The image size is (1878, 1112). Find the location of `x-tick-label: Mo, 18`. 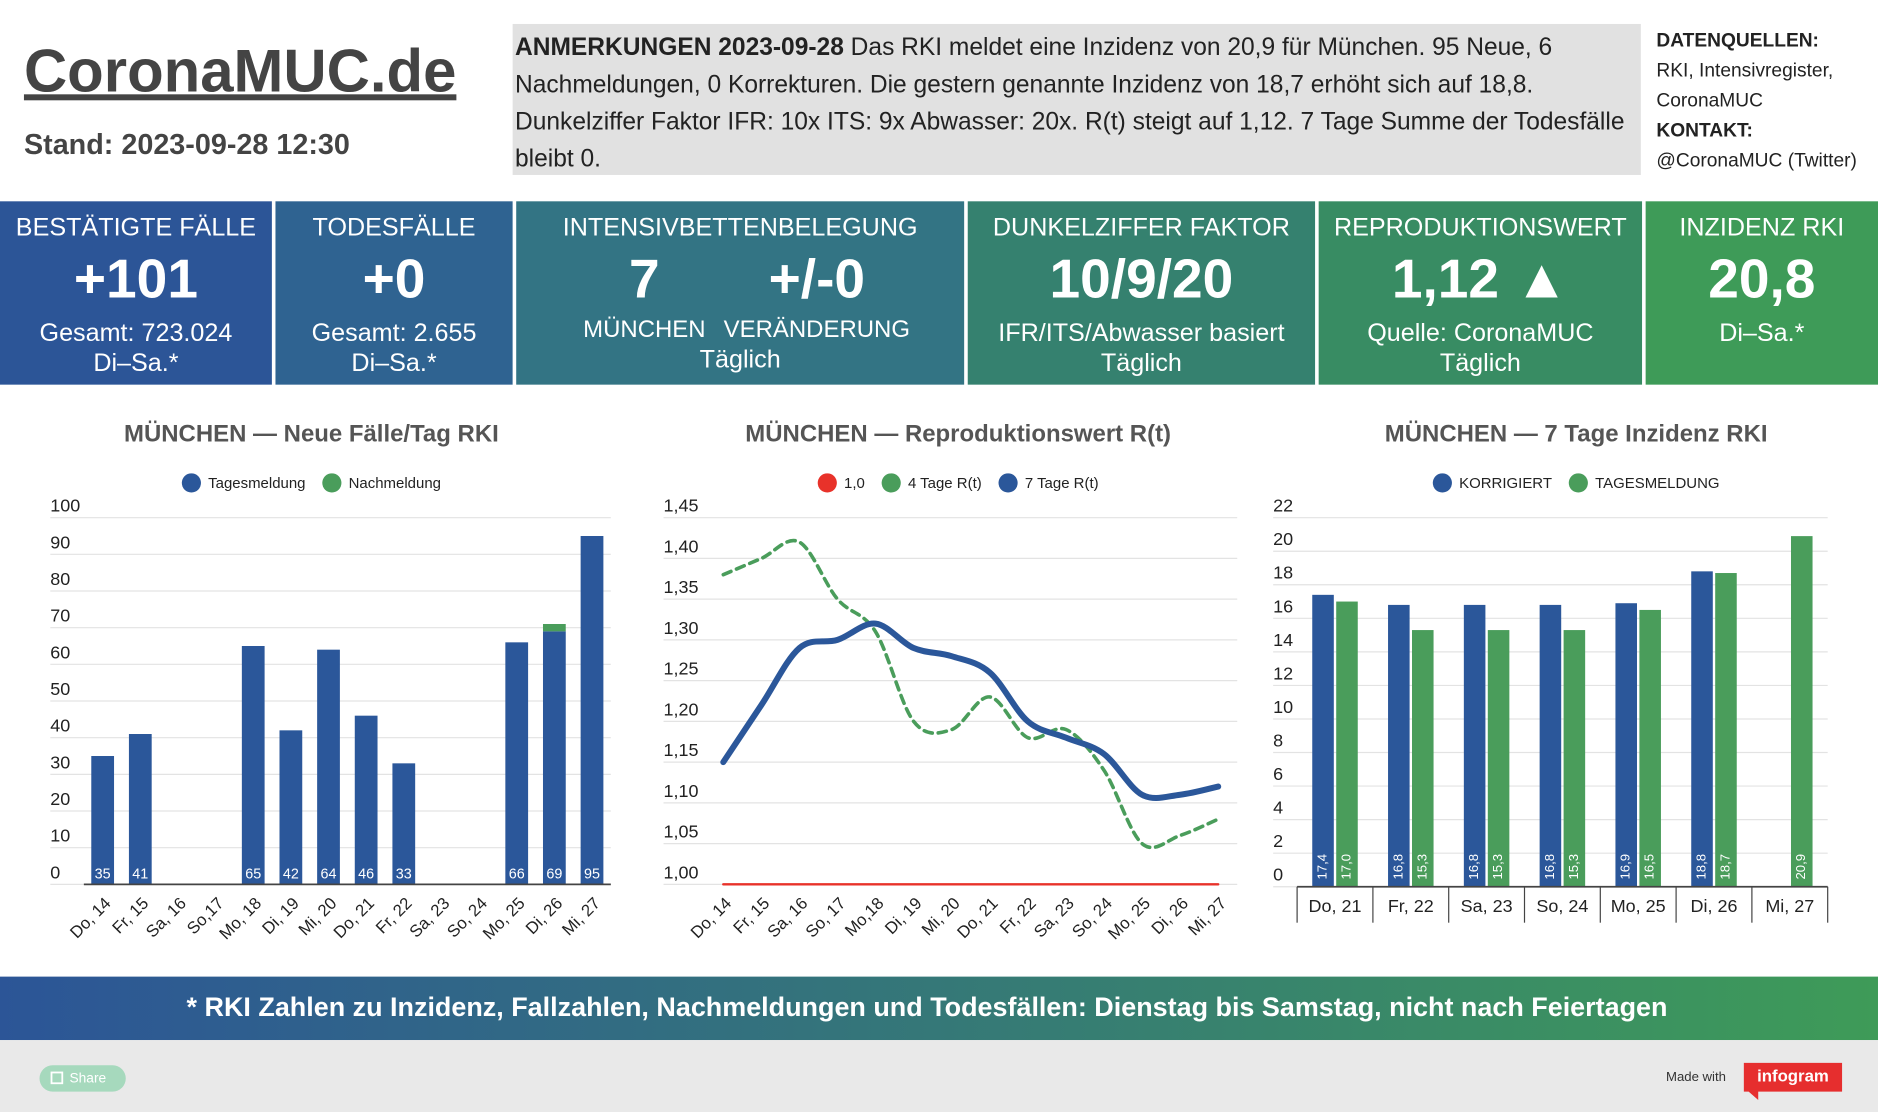

x-tick-label: Mo, 18 is located at coordinates (241, 919).